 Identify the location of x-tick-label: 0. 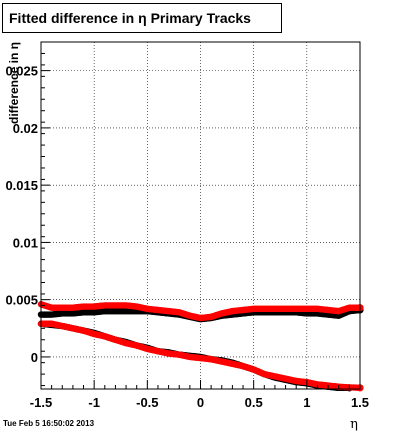
(200, 402).